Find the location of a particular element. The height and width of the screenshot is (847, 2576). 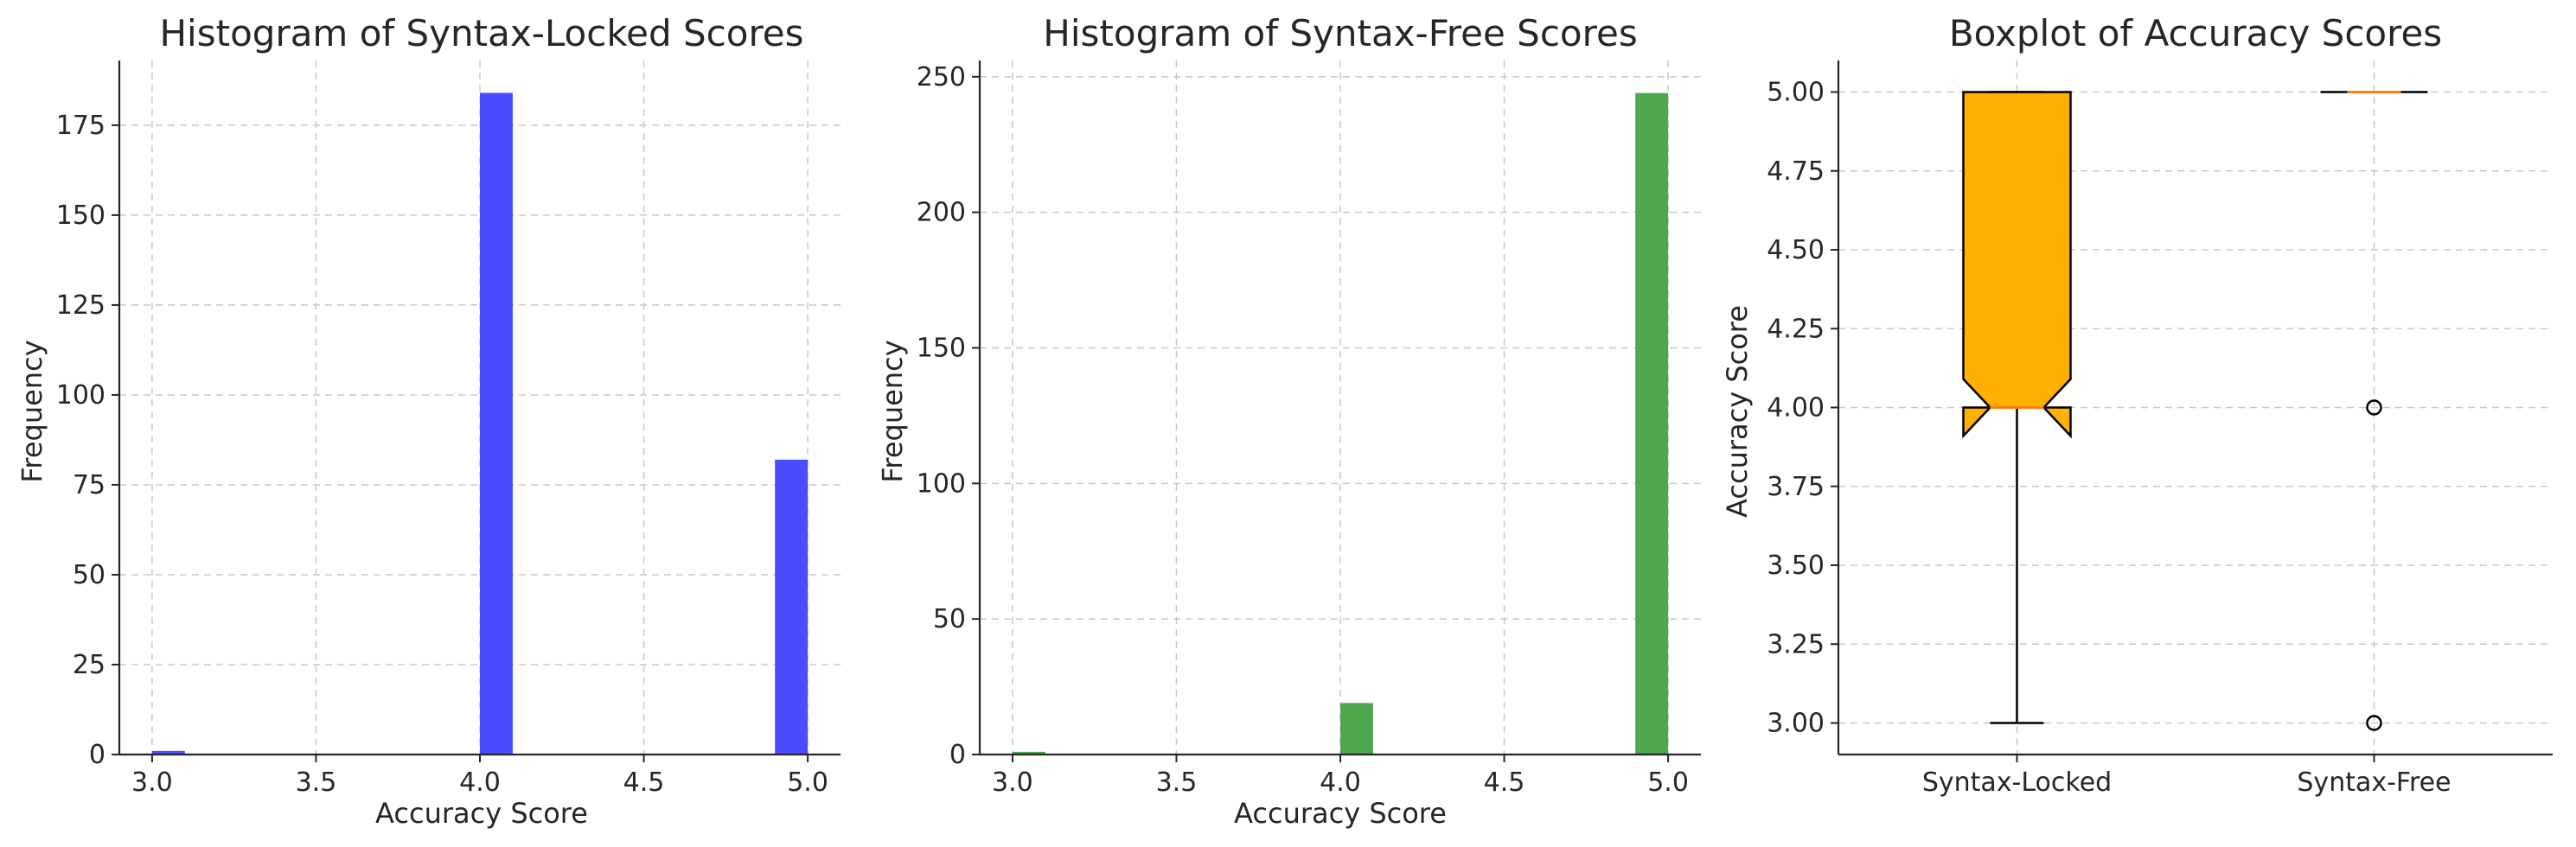

x-tick-labels: Syntax-Locked Syntax-Free is located at coordinates (2187, 782).